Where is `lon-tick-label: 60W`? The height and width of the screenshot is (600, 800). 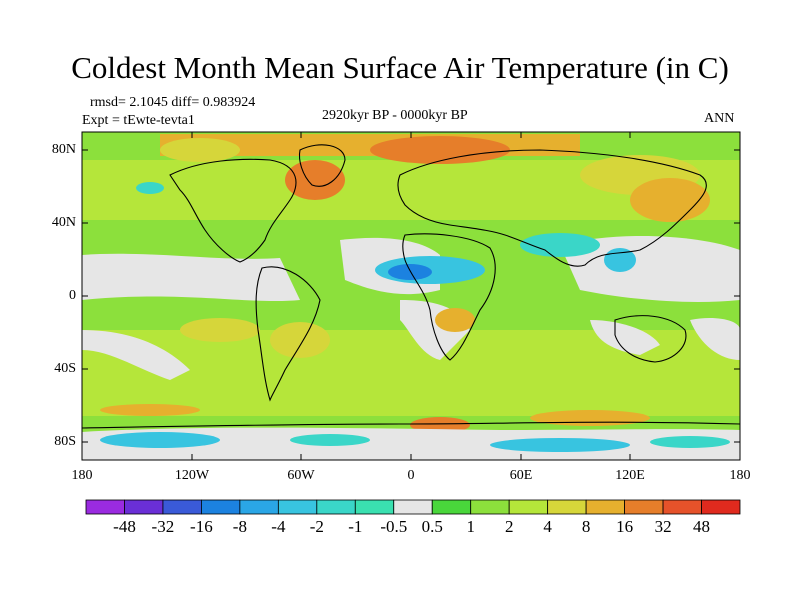 lon-tick-label: 60W is located at coordinates (301, 475).